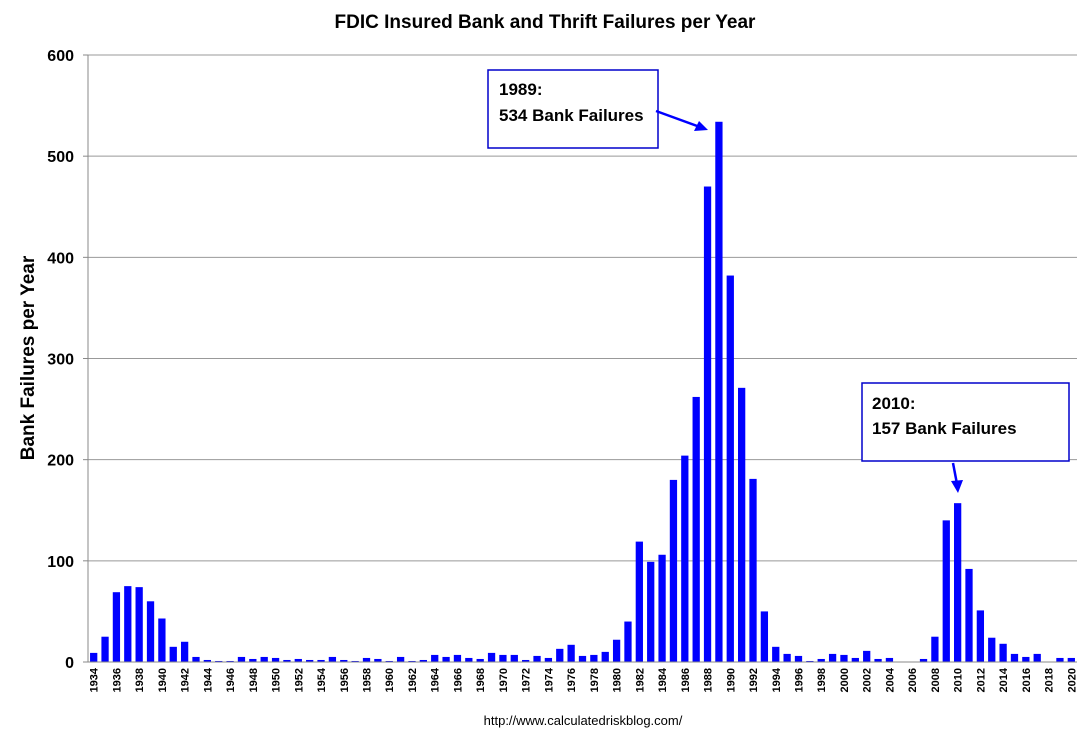  What do you see at coordinates (69, 663) in the screenshot?
I see `y-tick-label: 0` at bounding box center [69, 663].